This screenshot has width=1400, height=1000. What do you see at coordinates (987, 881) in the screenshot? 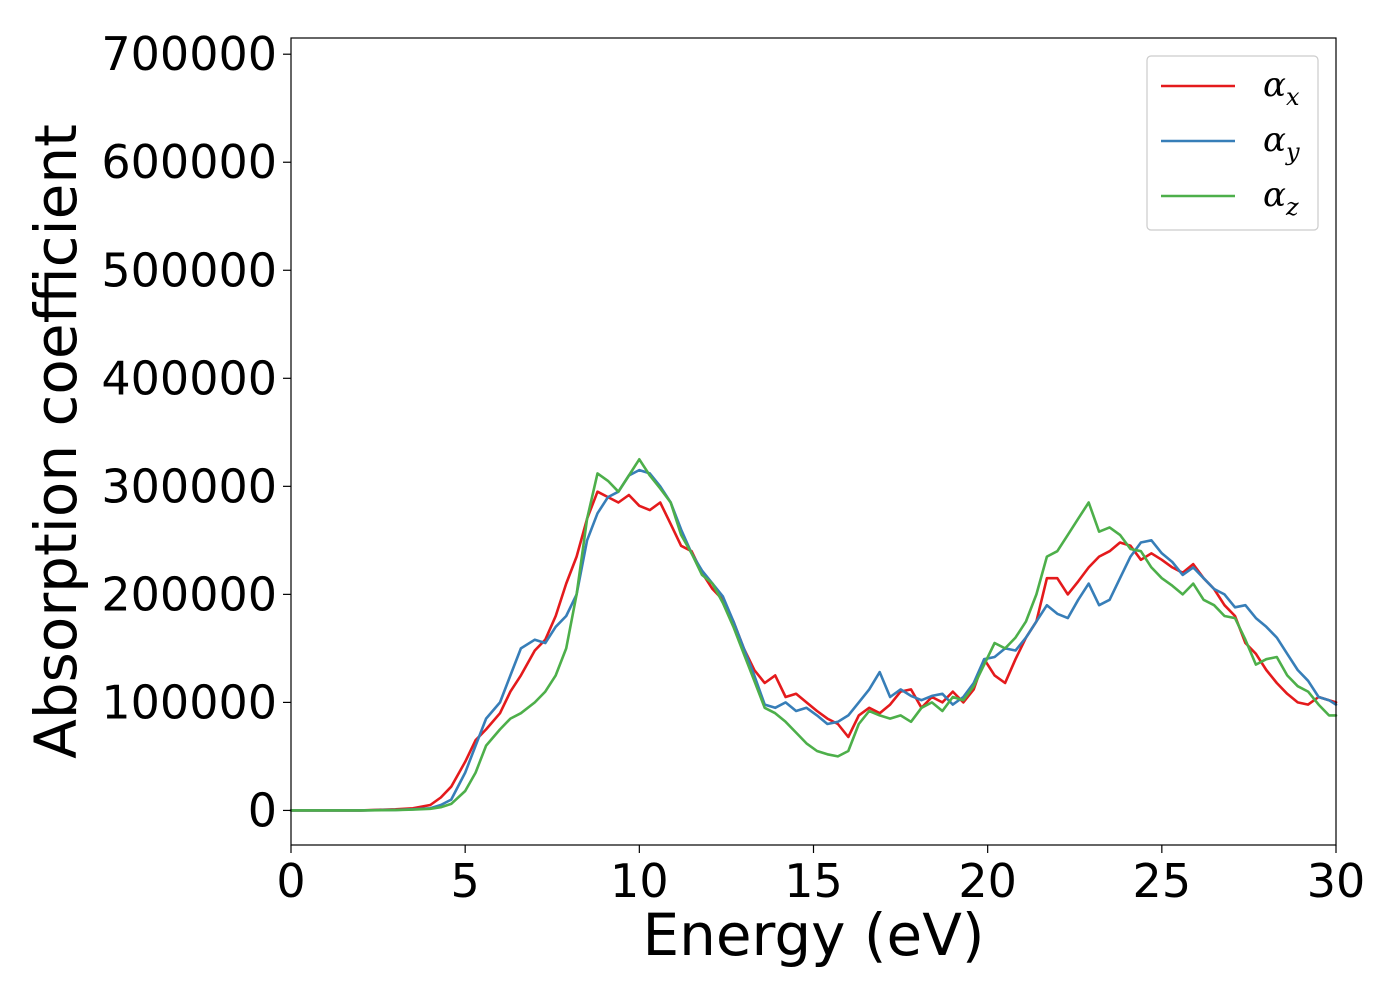
I see `x-tick-label: 20` at bounding box center [987, 881].